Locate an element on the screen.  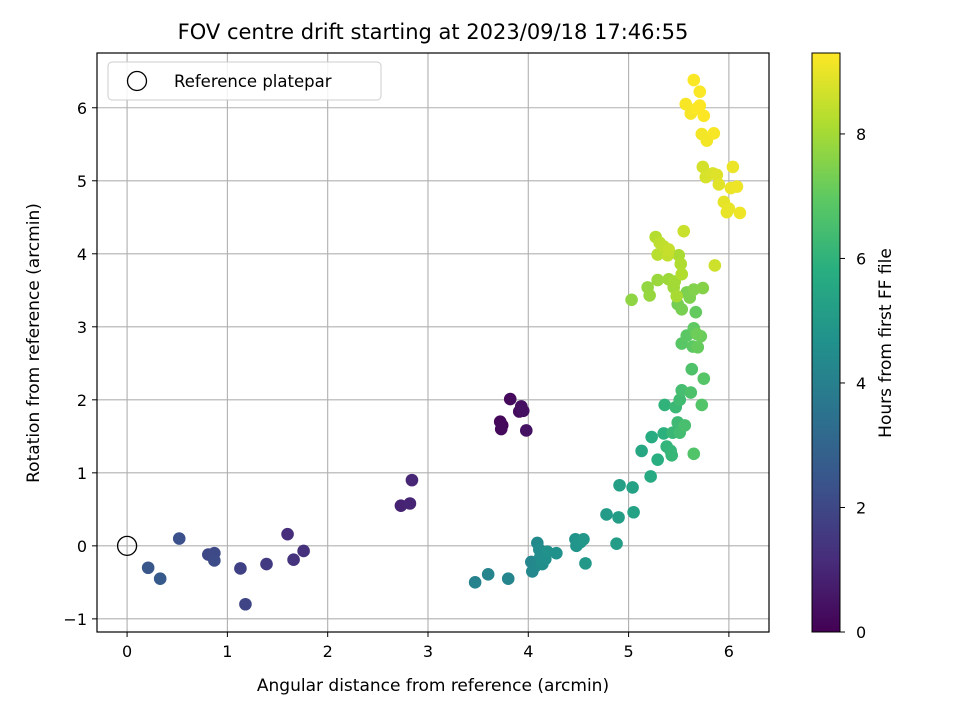
legend-box is located at coordinates (244, 81).